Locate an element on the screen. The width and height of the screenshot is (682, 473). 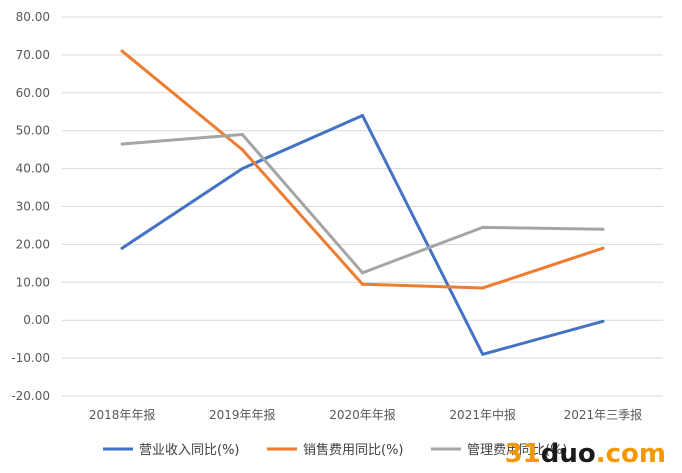
y-tick-label: -20.00 is located at coordinates (30, 396).